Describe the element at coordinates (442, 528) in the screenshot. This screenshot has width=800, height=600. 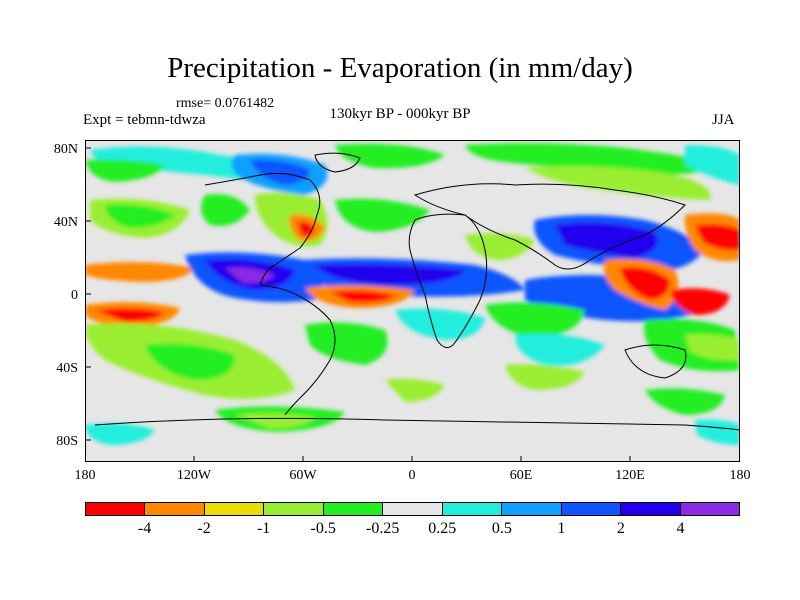
I see `colorbar-label-5: 0.25` at that location.